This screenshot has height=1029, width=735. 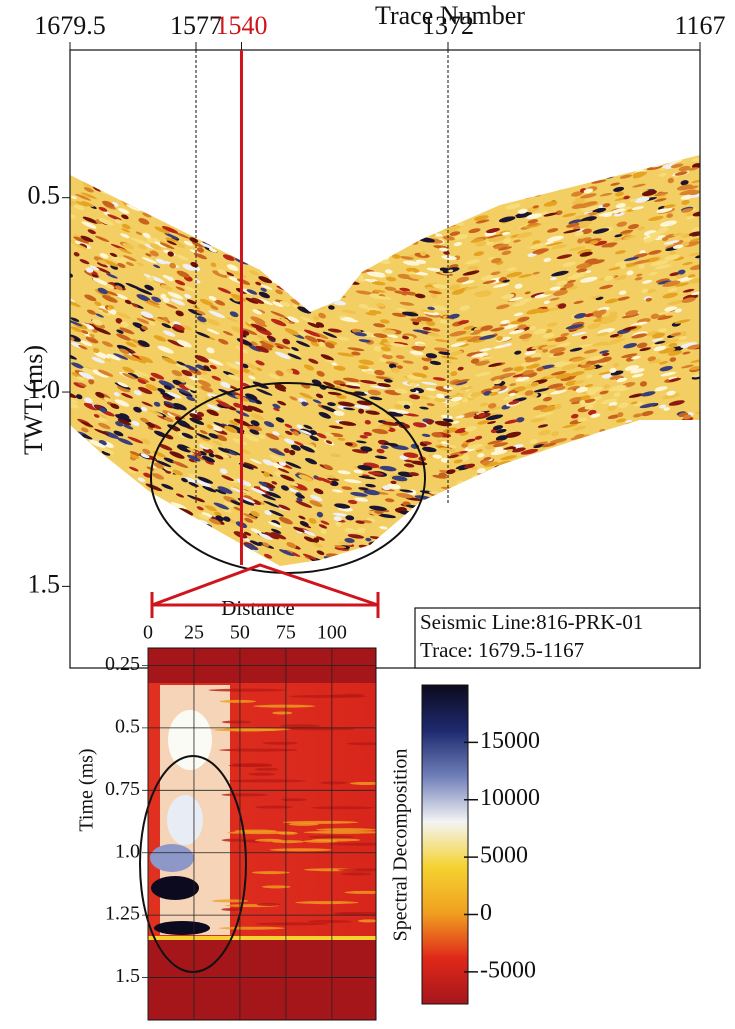 I want to click on x-tick-label: 75, so click(x=286, y=633).